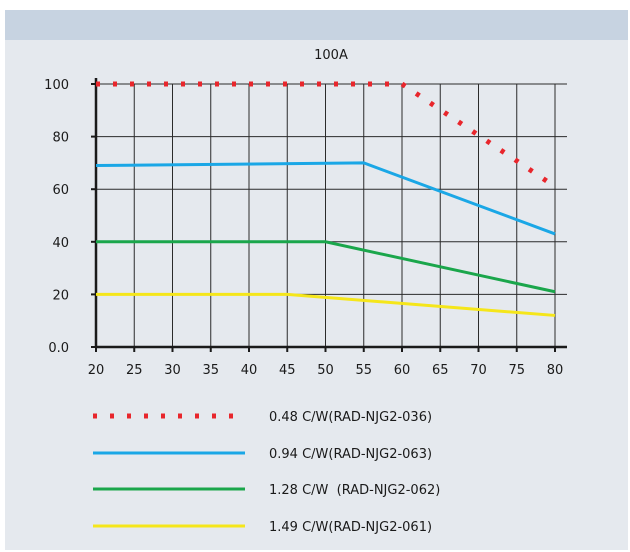  What do you see at coordinates (210, 370) in the screenshot?
I see `x-tick-label: 35` at bounding box center [210, 370].